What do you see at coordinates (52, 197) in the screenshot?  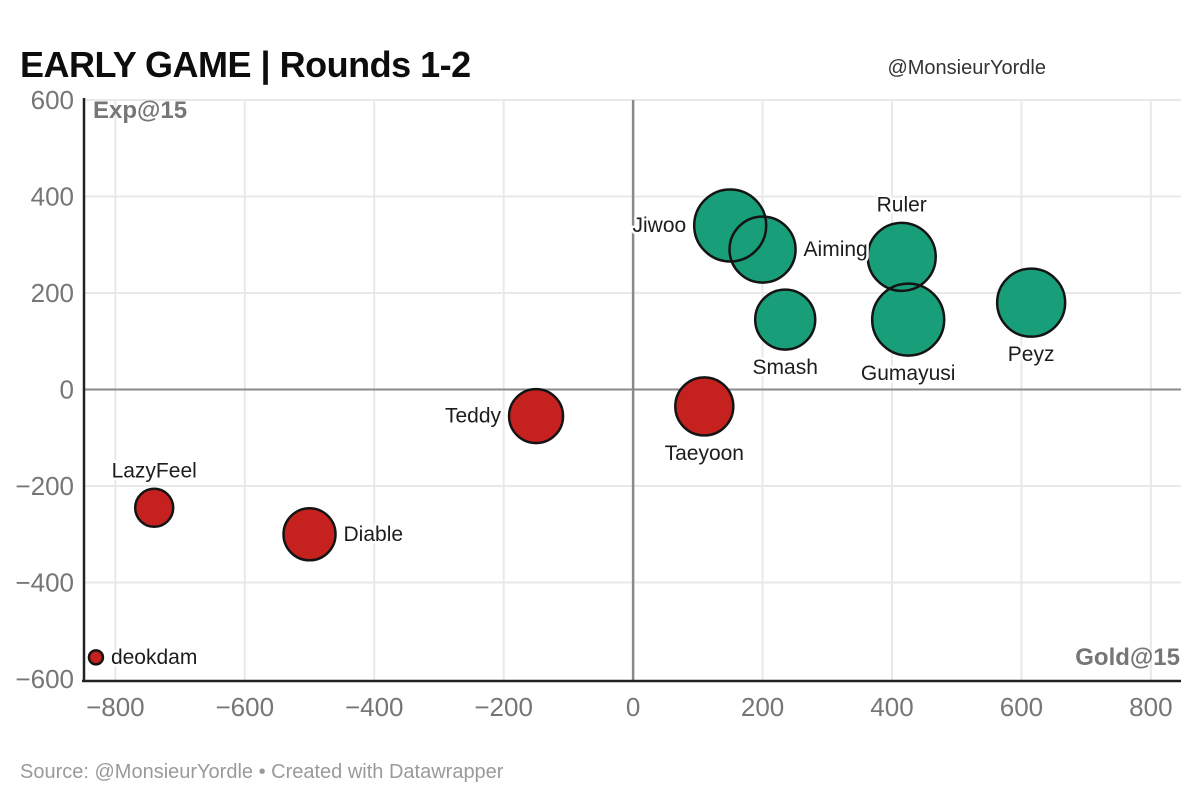 I see `y-tick-label: 400` at bounding box center [52, 197].